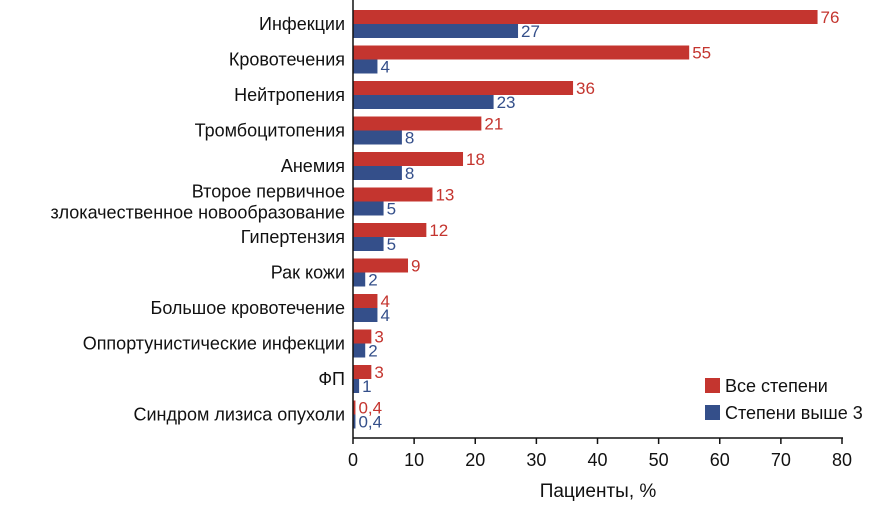 The height and width of the screenshot is (506, 884). I want to click on x-tick-label: 80, so click(842, 460).